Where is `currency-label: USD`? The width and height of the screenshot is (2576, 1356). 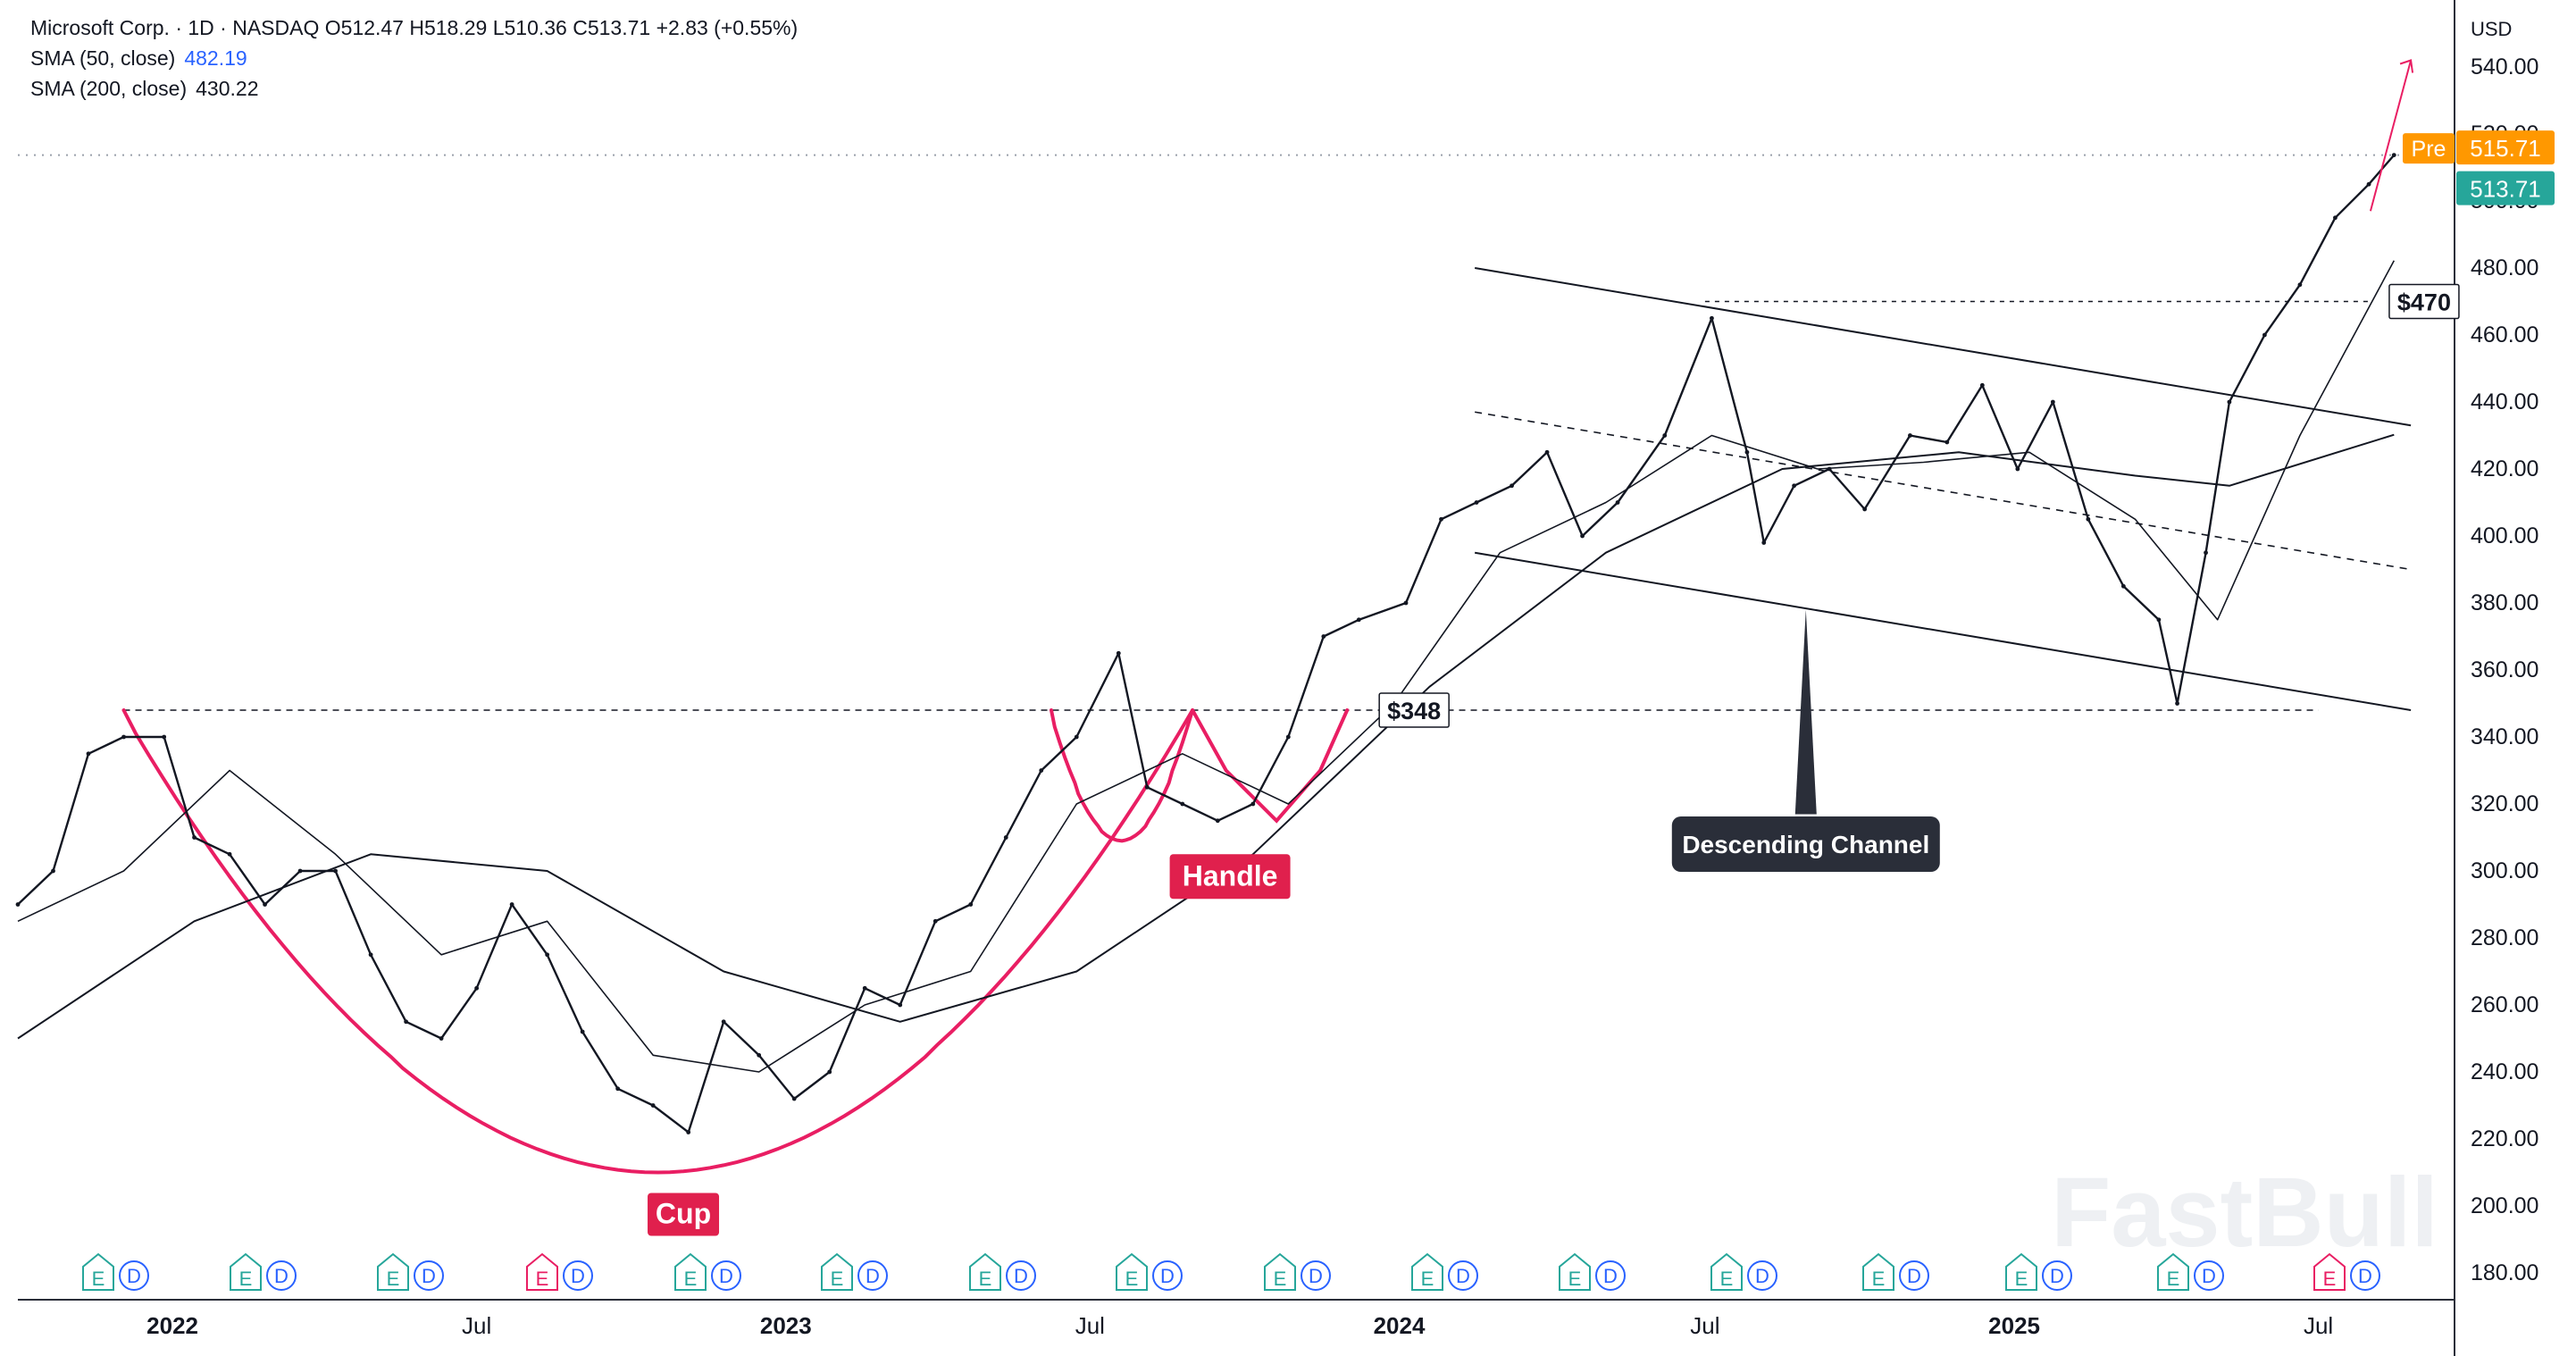
currency-label: USD is located at coordinates (2492, 29).